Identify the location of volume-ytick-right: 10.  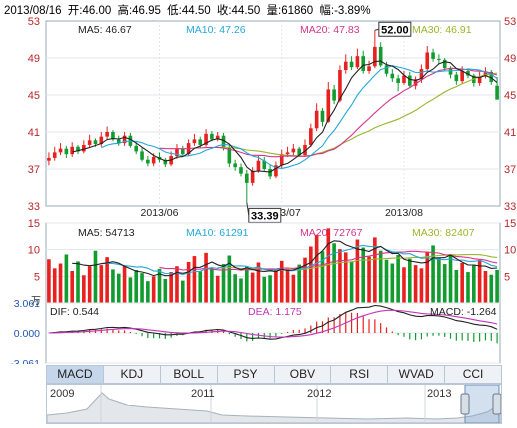
(510, 251).